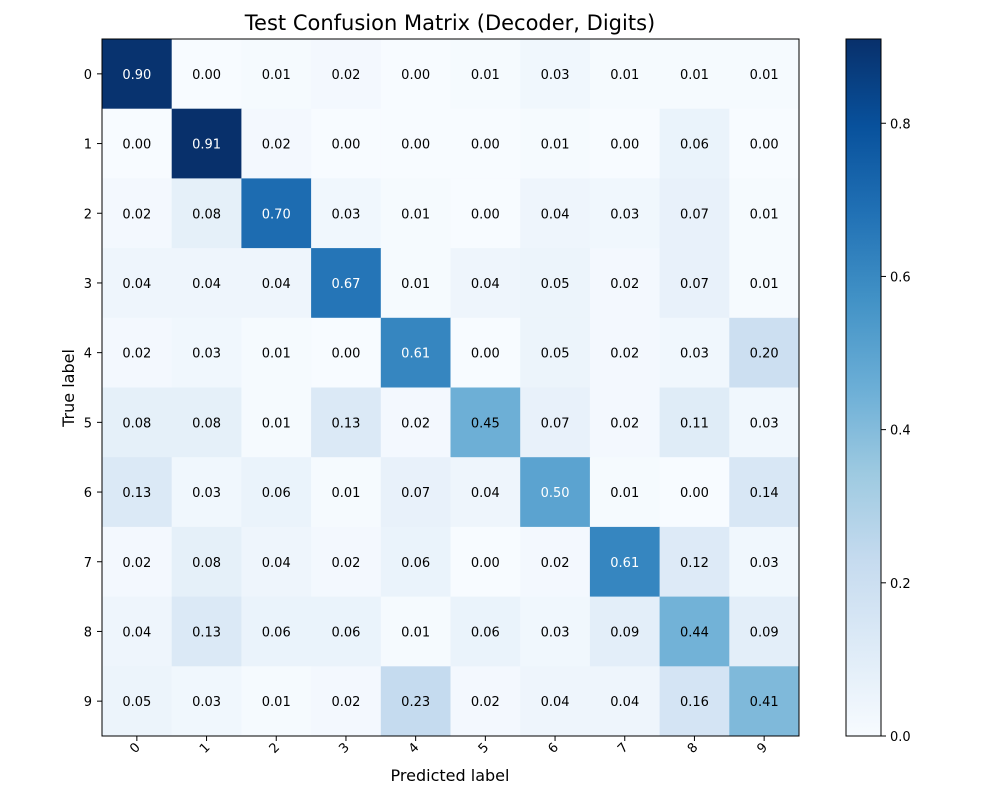 Image resolution: width=1000 pixels, height=800 pixels. Describe the element at coordinates (764, 632) in the screenshot. I see `cell-value-label: 0.09` at that location.